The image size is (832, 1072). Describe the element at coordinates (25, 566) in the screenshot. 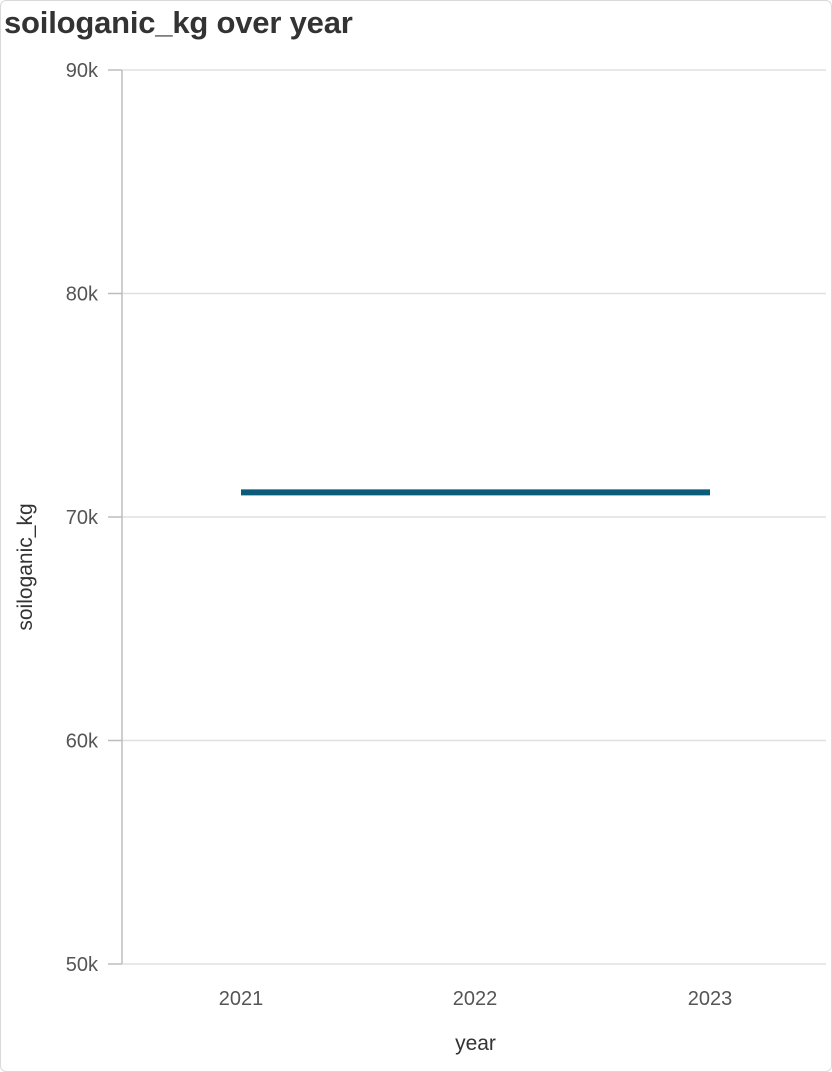

I see `y-axis-title: soiloganic_kg` at that location.